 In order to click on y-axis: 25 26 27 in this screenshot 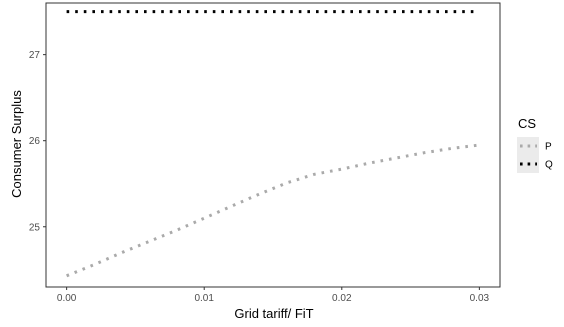, I will do `click(37, 141)`.